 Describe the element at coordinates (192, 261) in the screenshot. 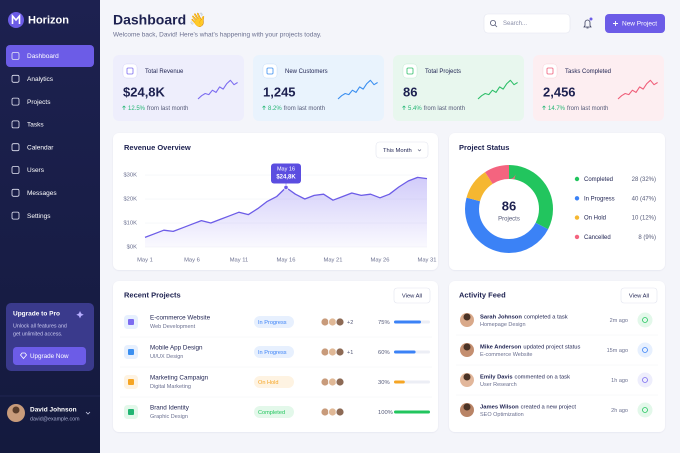

I see `x-tick-label: May 6` at that location.